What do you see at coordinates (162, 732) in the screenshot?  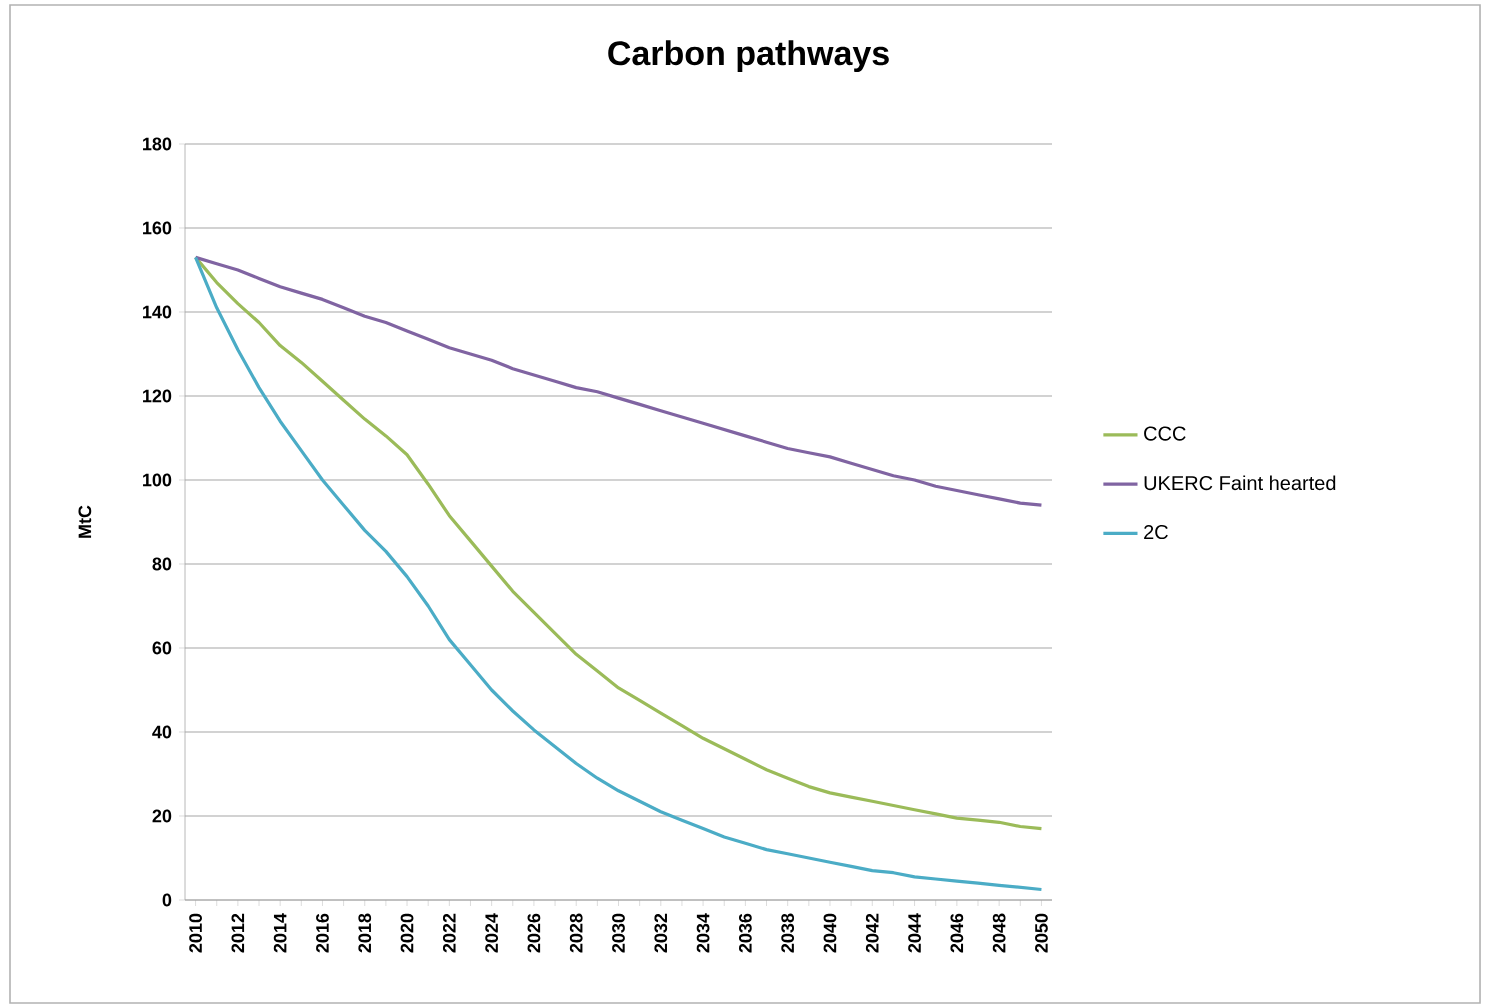 I see `y-tick-label: 40` at bounding box center [162, 732].